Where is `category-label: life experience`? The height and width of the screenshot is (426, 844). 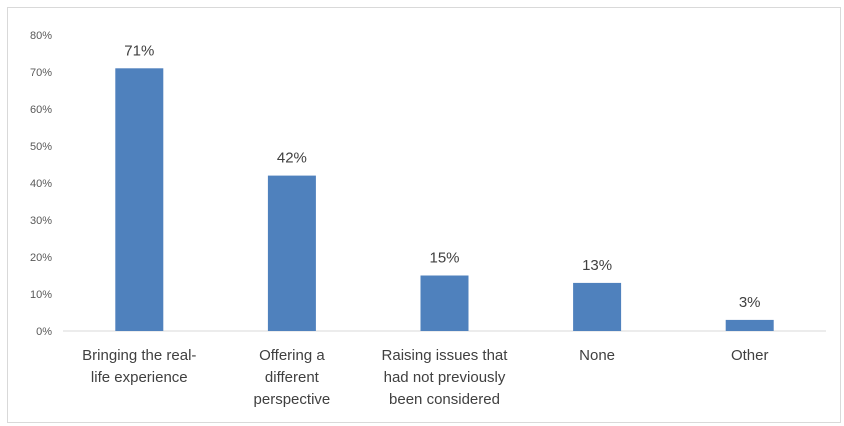
category-label: life experience is located at coordinates (139, 377).